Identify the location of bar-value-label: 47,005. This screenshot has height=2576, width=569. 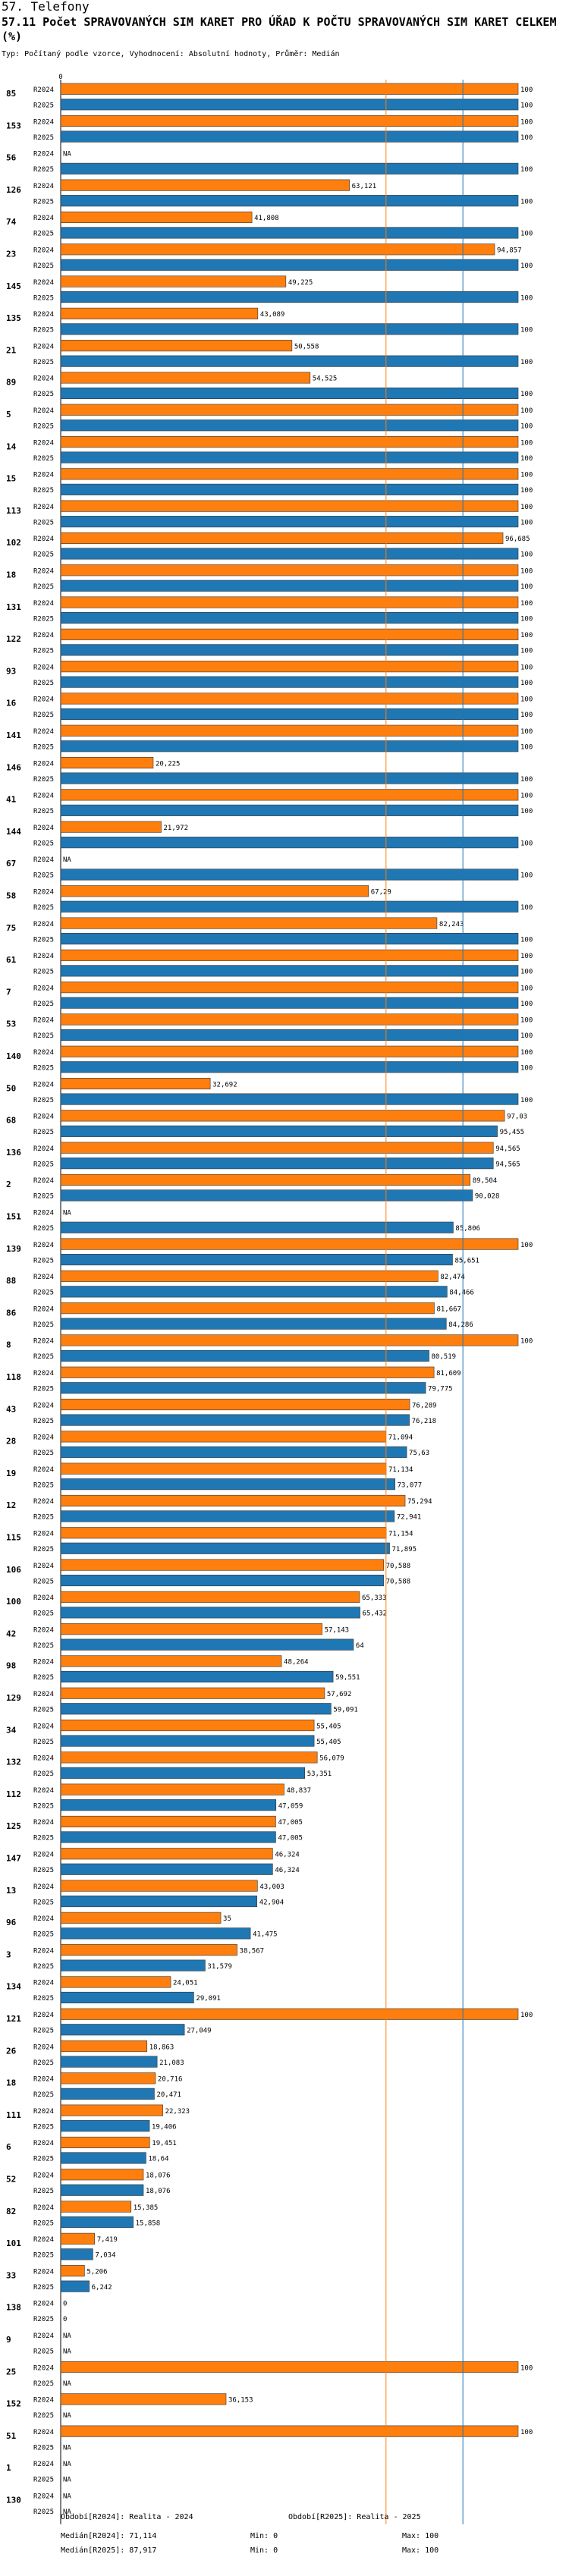
(291, 1838).